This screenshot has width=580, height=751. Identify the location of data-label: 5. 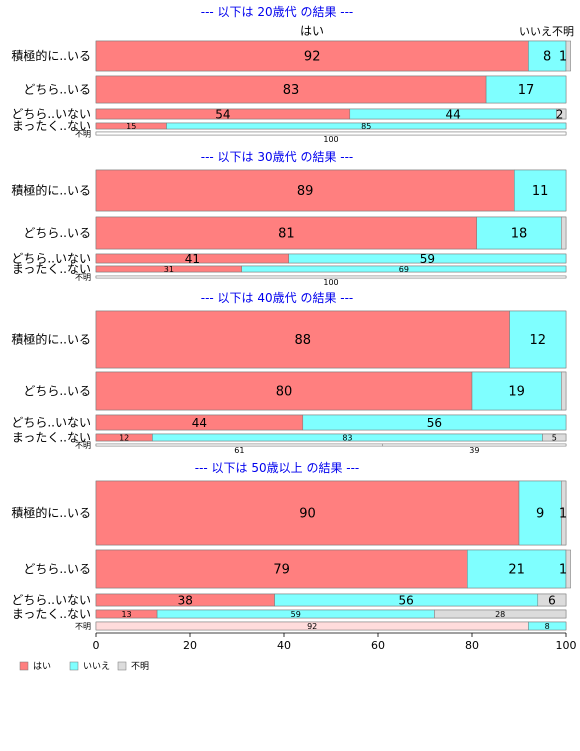
(554, 437).